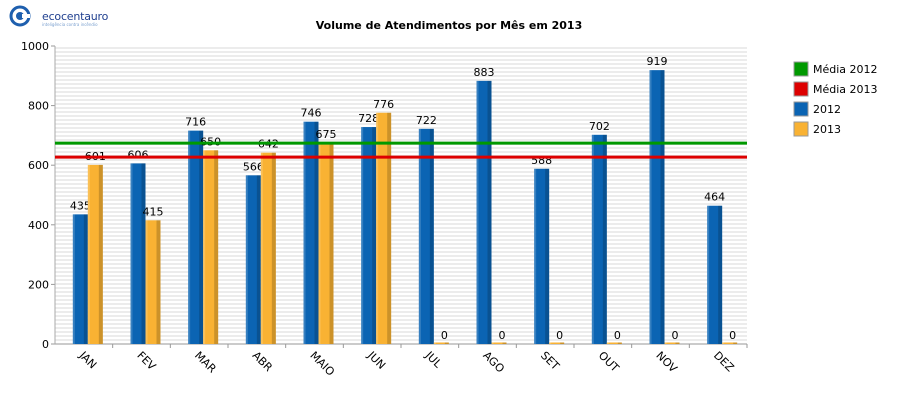 The width and height of the screenshot is (900, 400). What do you see at coordinates (153, 211) in the screenshot?
I see `data-label: 415` at bounding box center [153, 211].